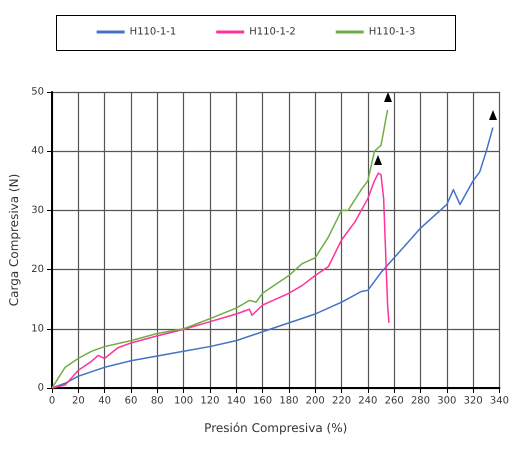 The image size is (512, 454). What do you see at coordinates (210, 401) in the screenshot?
I see `x-tick-label: 120` at bounding box center [210, 401].